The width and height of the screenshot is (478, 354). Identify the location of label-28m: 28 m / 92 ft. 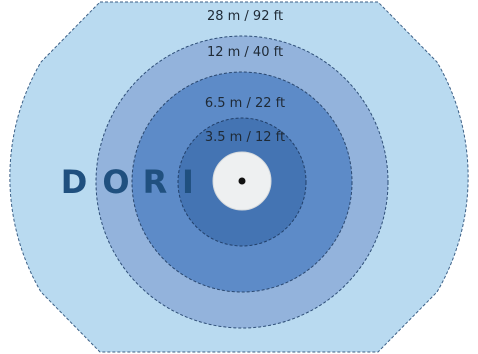
(245, 16).